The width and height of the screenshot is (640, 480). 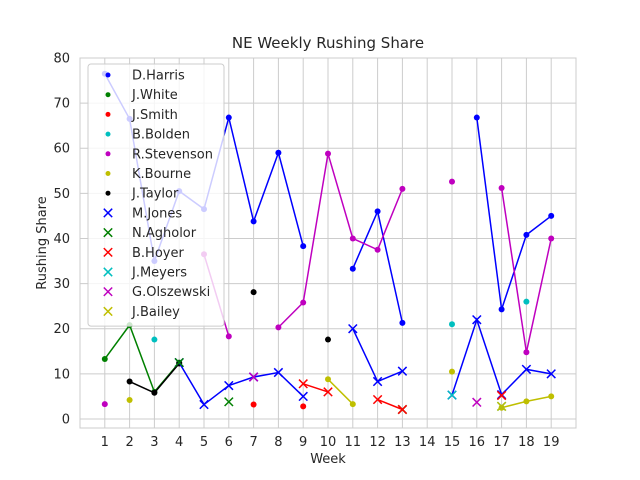 I want to click on legend-item: J.White, so click(x=141, y=95).